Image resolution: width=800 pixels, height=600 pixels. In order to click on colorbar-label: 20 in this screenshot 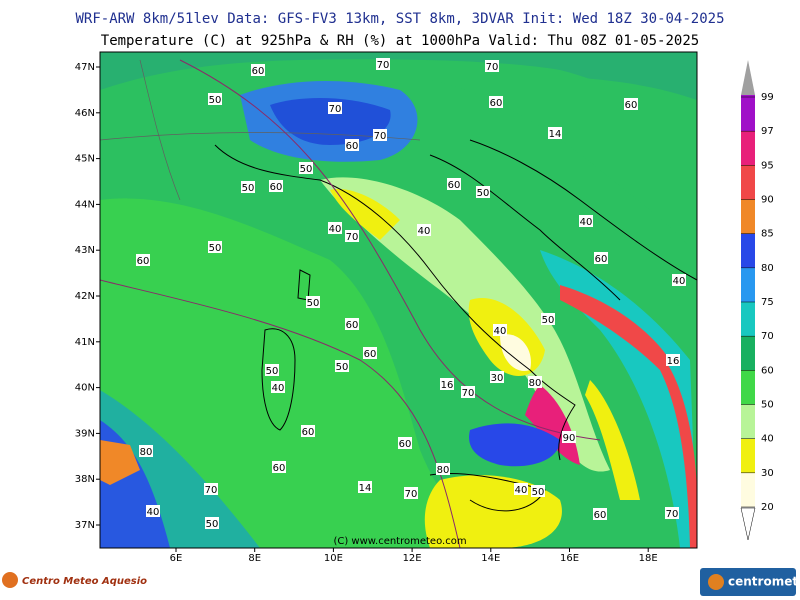, I will do `click(767, 507)`.